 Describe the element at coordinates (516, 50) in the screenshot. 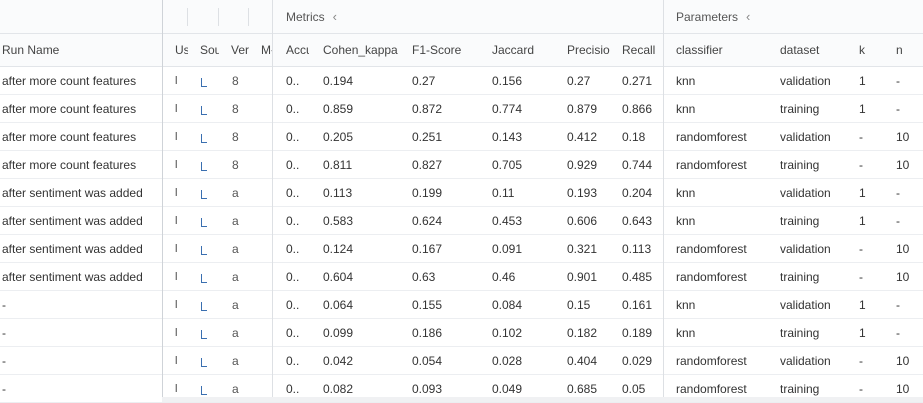

I see `column-header-jaccard: Jaccard` at that location.